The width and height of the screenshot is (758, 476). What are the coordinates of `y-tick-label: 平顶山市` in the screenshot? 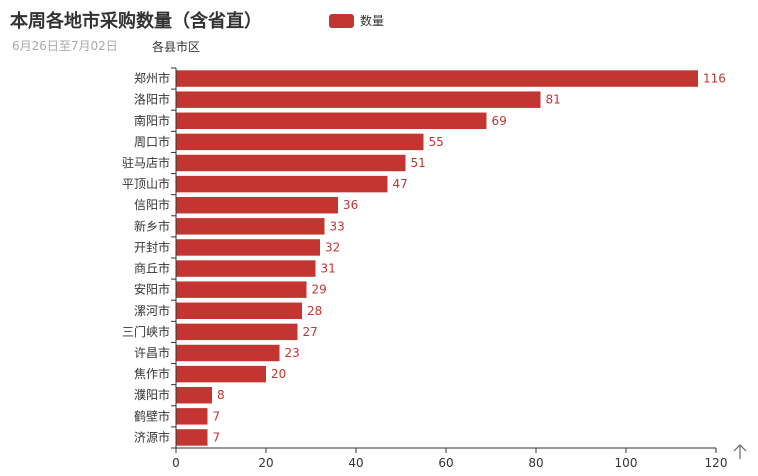 It's located at (146, 183).